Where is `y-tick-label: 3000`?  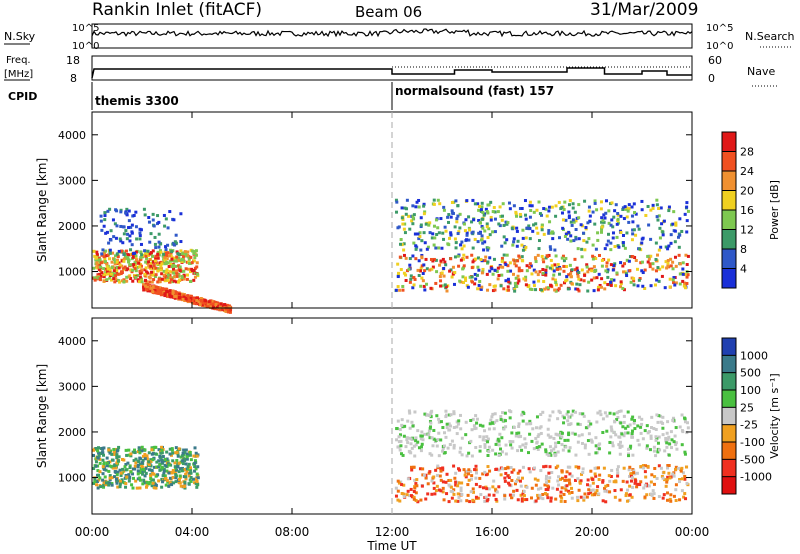 y-tick-label: 3000 is located at coordinates (72, 386).